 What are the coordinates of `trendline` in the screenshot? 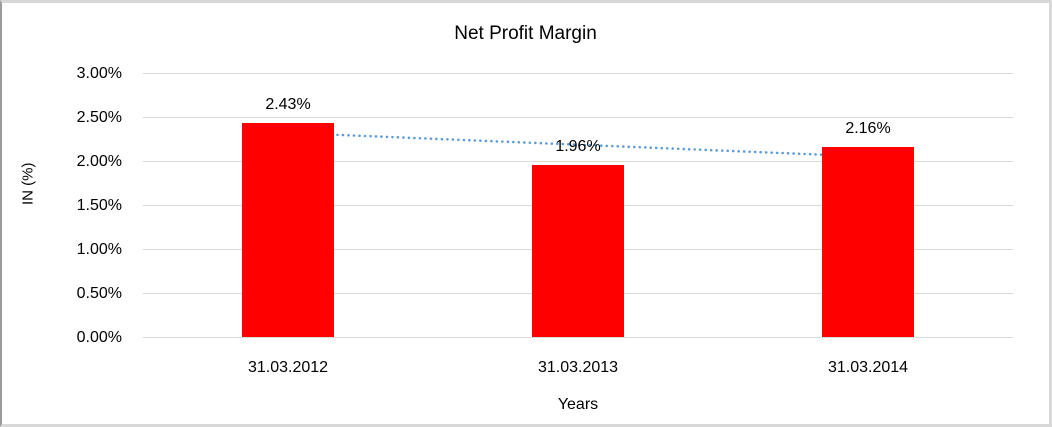 It's located at (578, 144).